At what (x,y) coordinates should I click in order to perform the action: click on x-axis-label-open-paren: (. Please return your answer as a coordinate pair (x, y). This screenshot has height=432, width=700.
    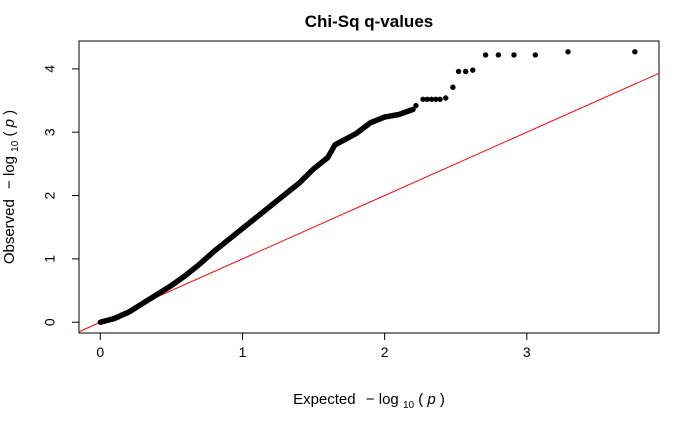
    Looking at the image, I should click on (420, 399).